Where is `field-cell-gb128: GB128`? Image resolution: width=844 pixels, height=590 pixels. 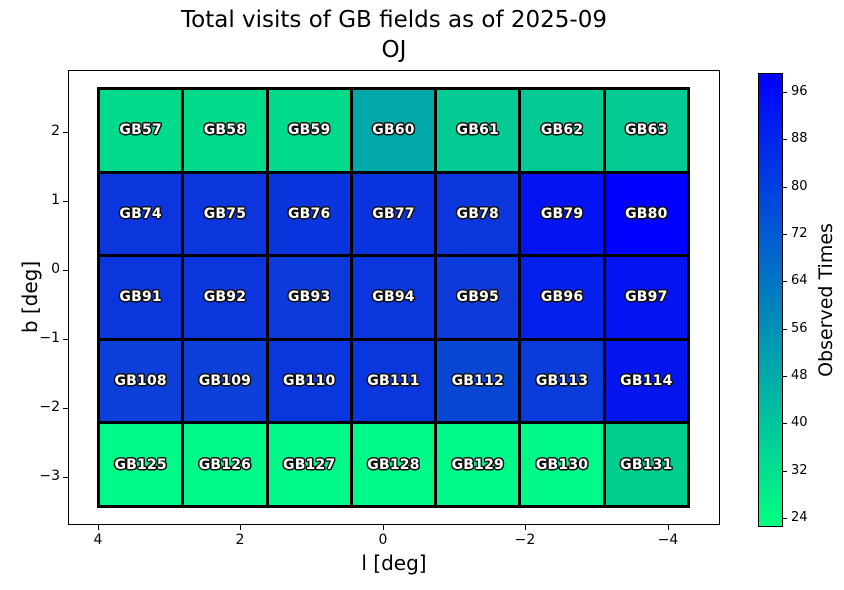 field-cell-gb128: GB128 is located at coordinates (393, 464).